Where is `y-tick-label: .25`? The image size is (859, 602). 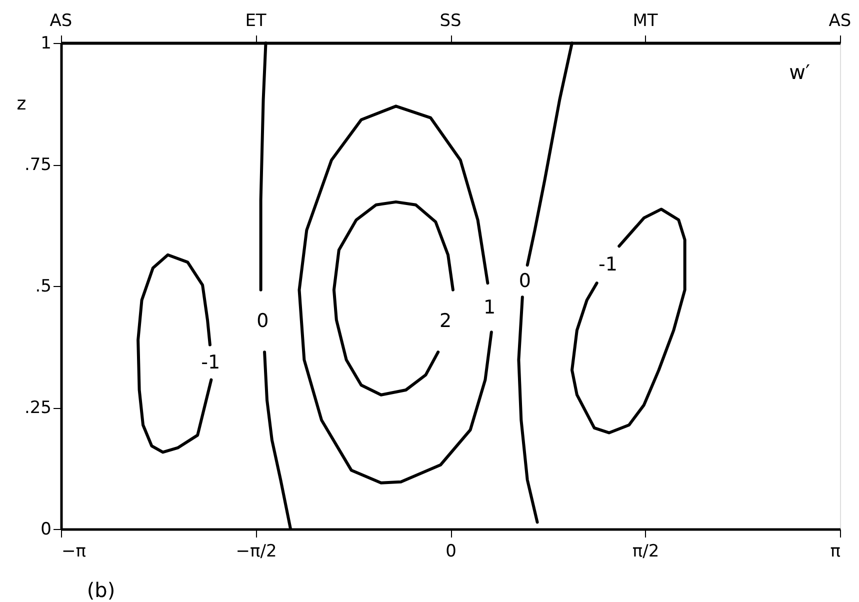
y-tick-label: .25 is located at coordinates (38, 408).